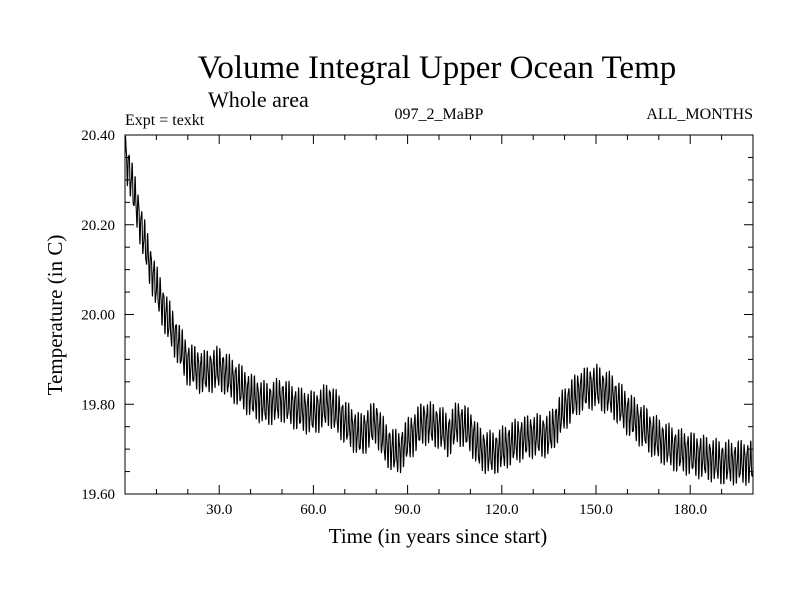 This screenshot has width=800, height=600. I want to click on y-tick-label: 20.00, so click(98, 316).